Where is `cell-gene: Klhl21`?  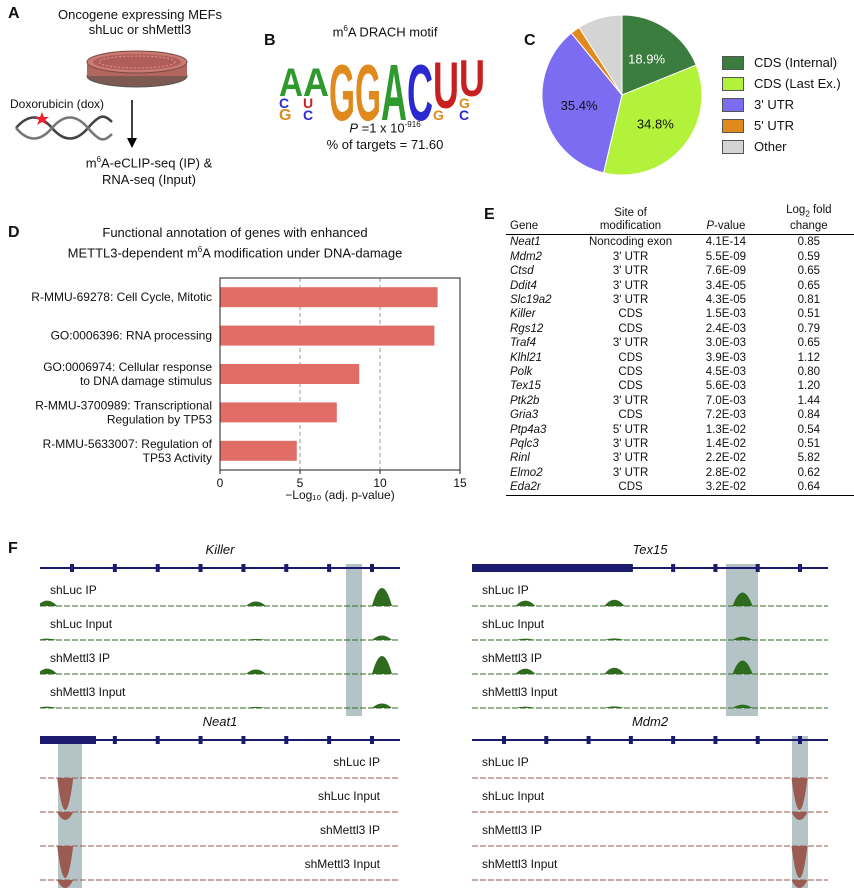
cell-gene: Klhl21 is located at coordinates (526, 357).